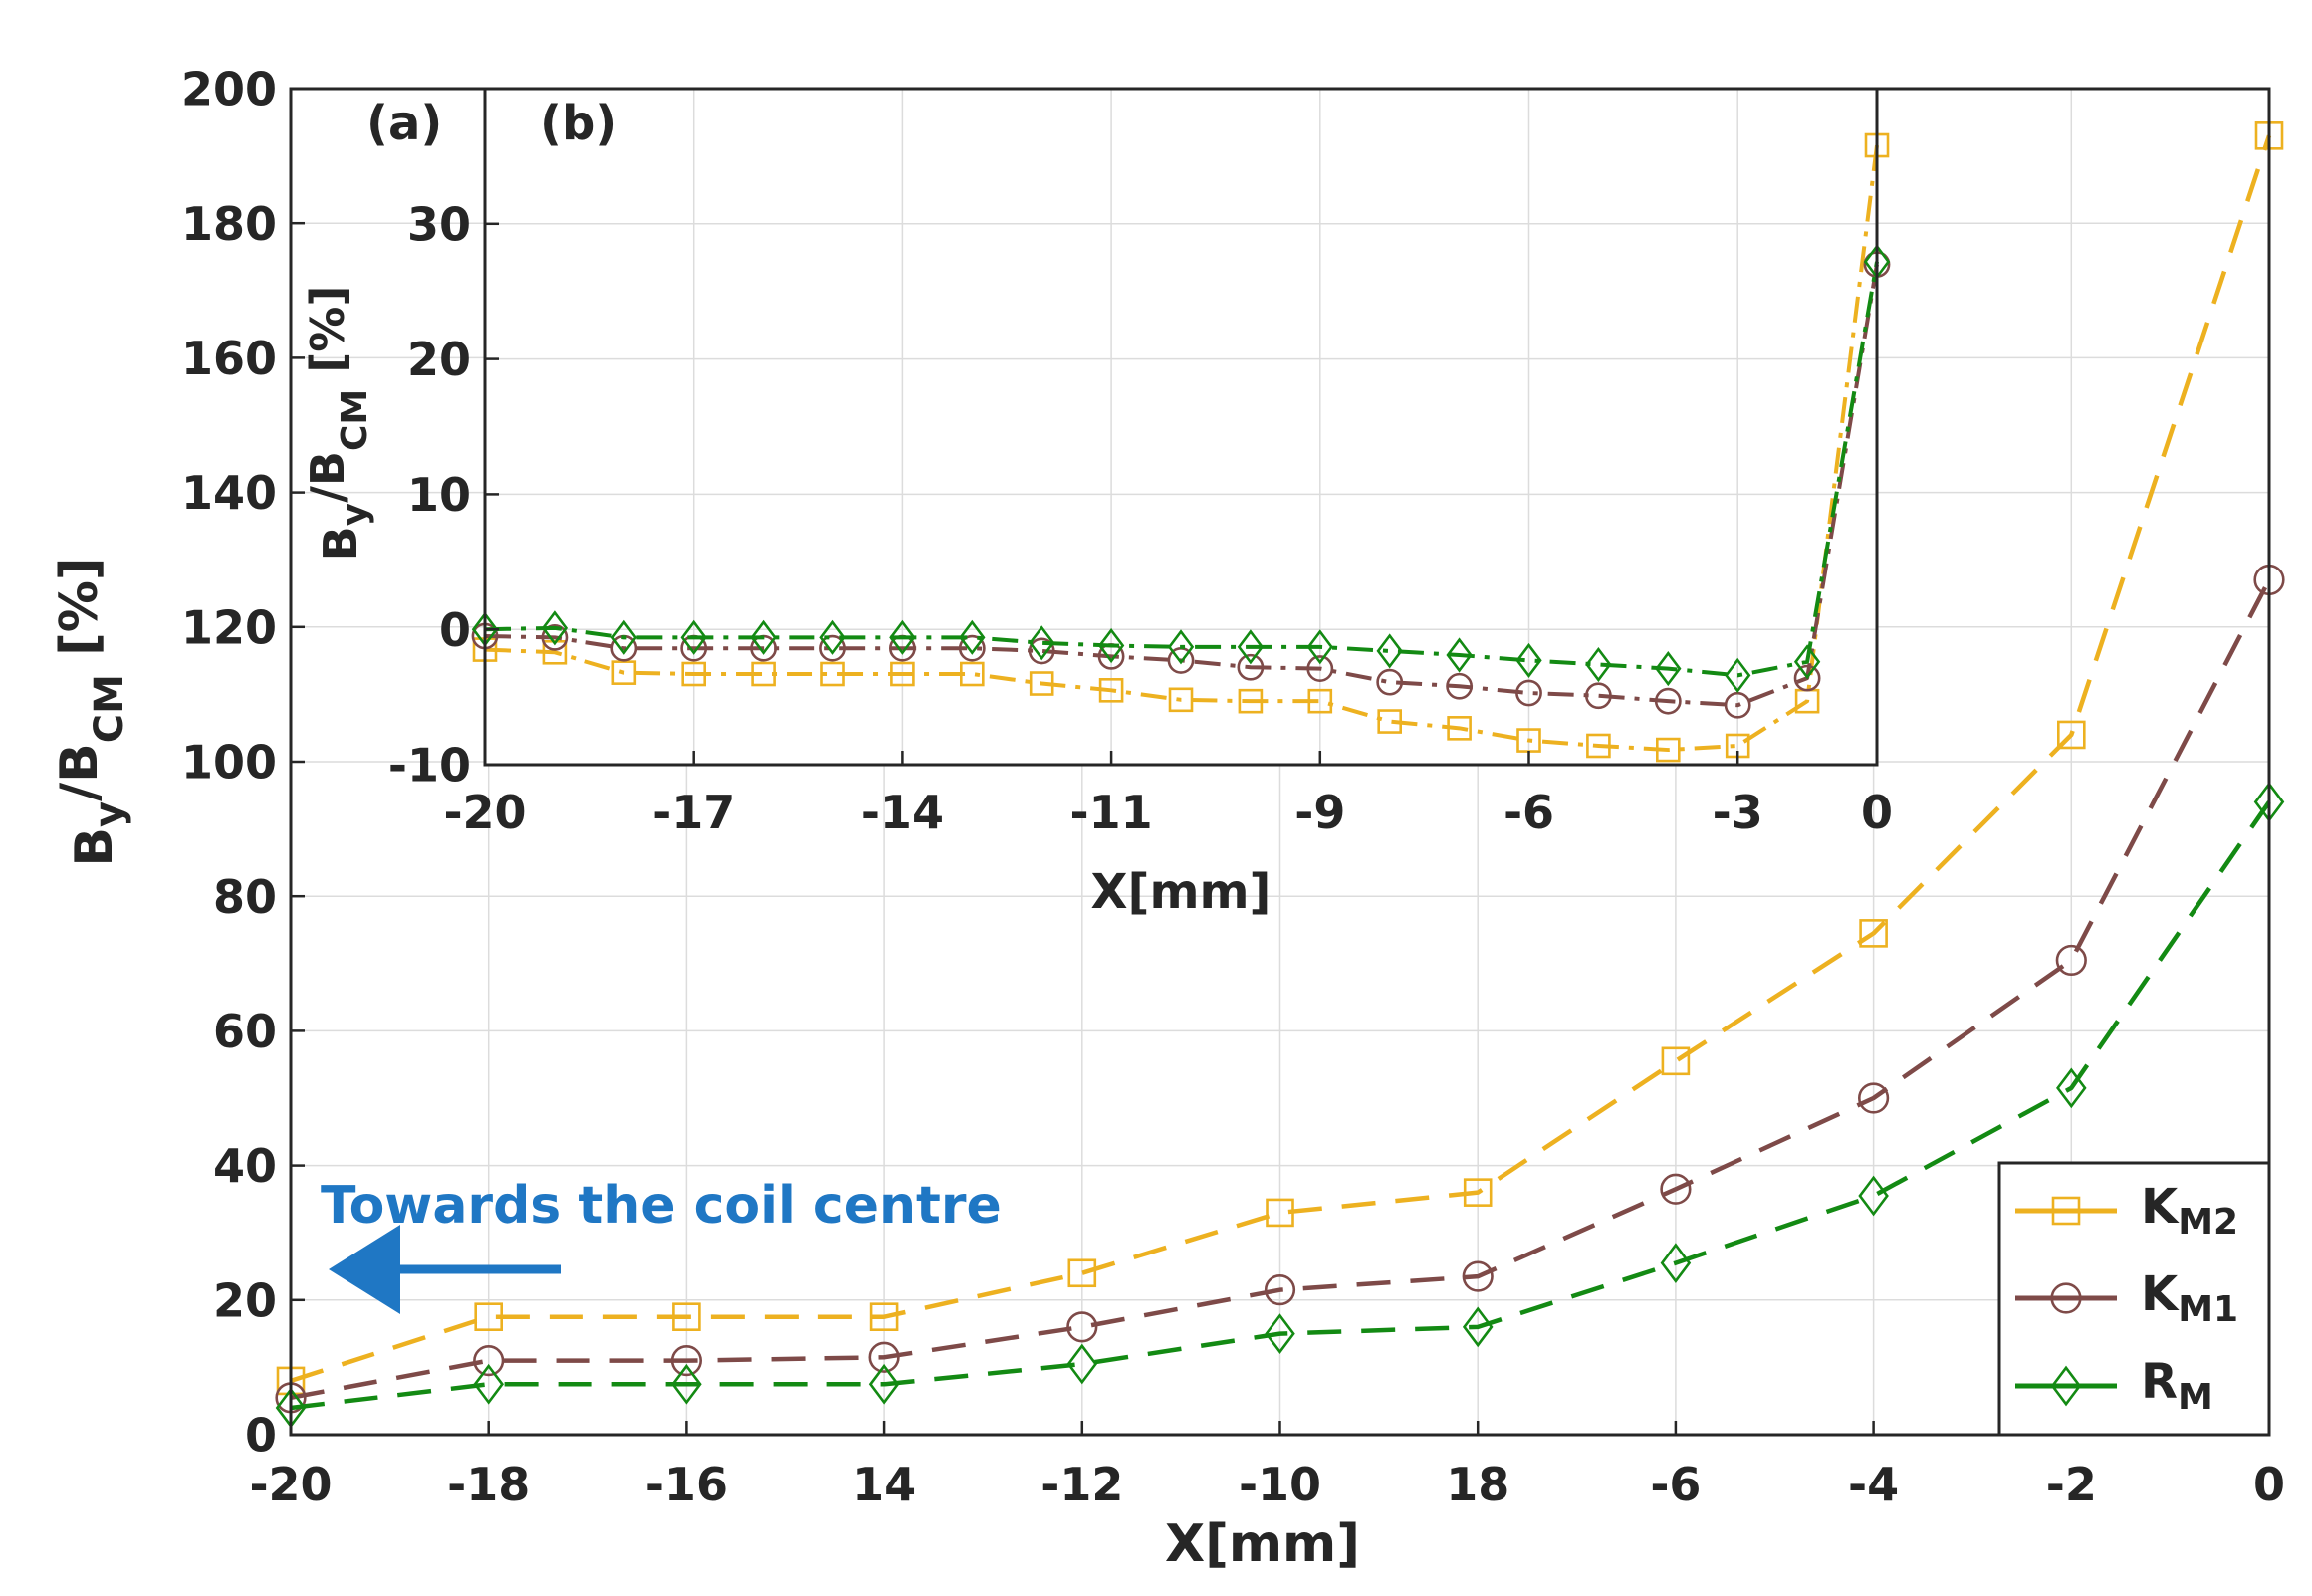 This screenshot has height=1596, width=2312. I want to click on main-x-tick-label: 18, so click(1478, 1484).